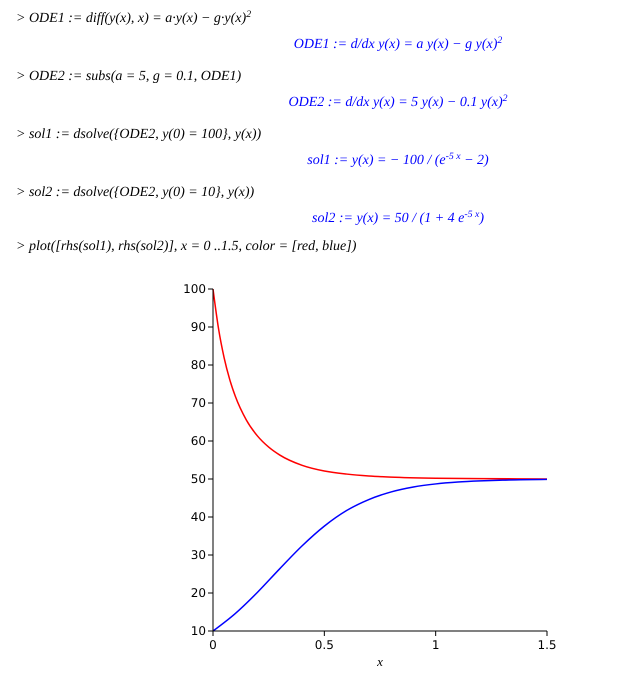 Image resolution: width=625 pixels, height=676 pixels. I want to click on y-tick-label: 20, so click(198, 593).